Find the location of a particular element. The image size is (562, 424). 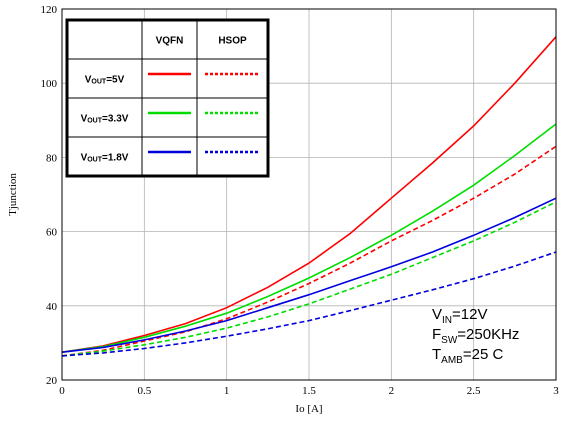

legend-row-label: VOUT=1.8V is located at coordinates (105, 158).